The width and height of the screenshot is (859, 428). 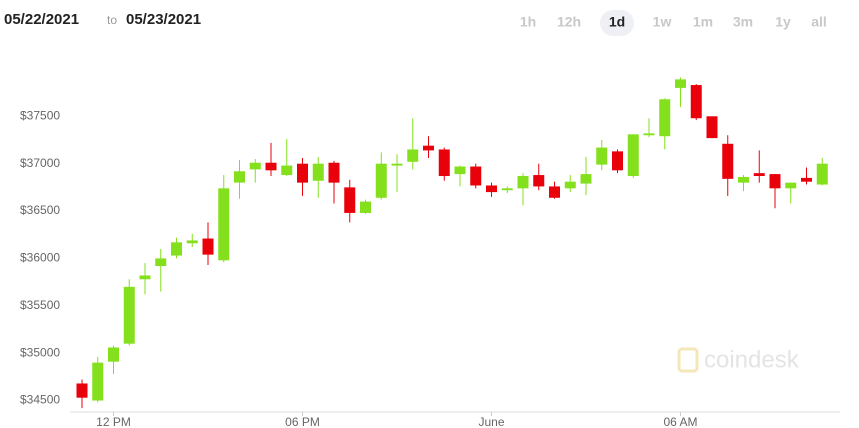 I want to click on range-option: 1d, so click(x=617, y=22).